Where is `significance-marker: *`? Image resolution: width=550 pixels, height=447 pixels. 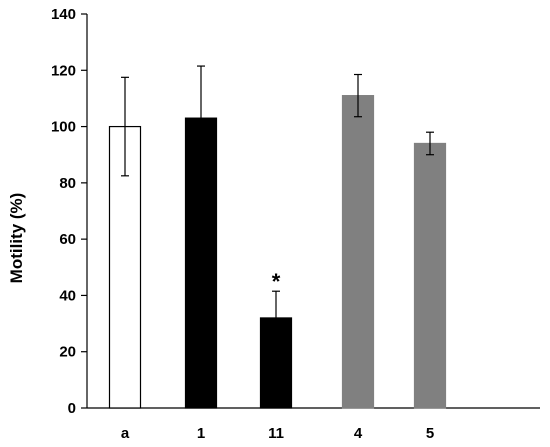
significance-marker: * is located at coordinates (276, 281).